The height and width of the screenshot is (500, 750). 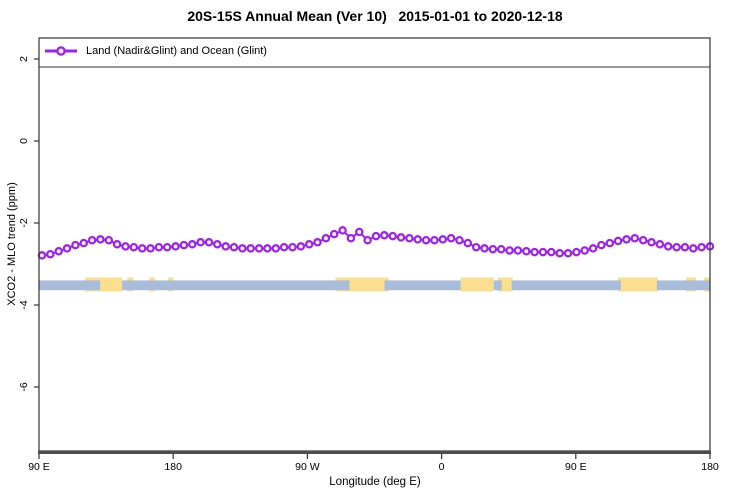 What do you see at coordinates (12, 244) in the screenshot?
I see `y-axis-title: XCO2 - MLO trend (ppm)` at bounding box center [12, 244].